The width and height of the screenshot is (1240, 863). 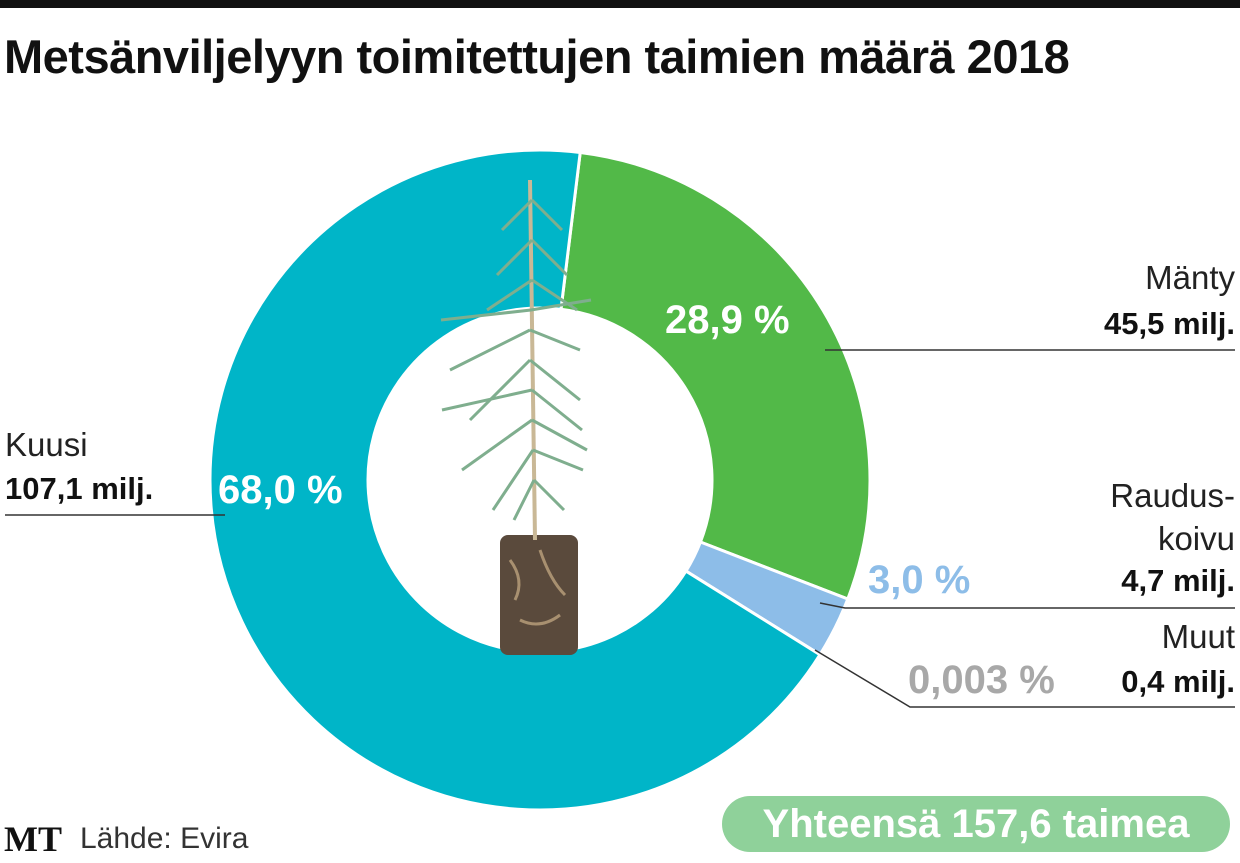 What do you see at coordinates (537, 587) in the screenshot?
I see `plug-texture` at bounding box center [537, 587].